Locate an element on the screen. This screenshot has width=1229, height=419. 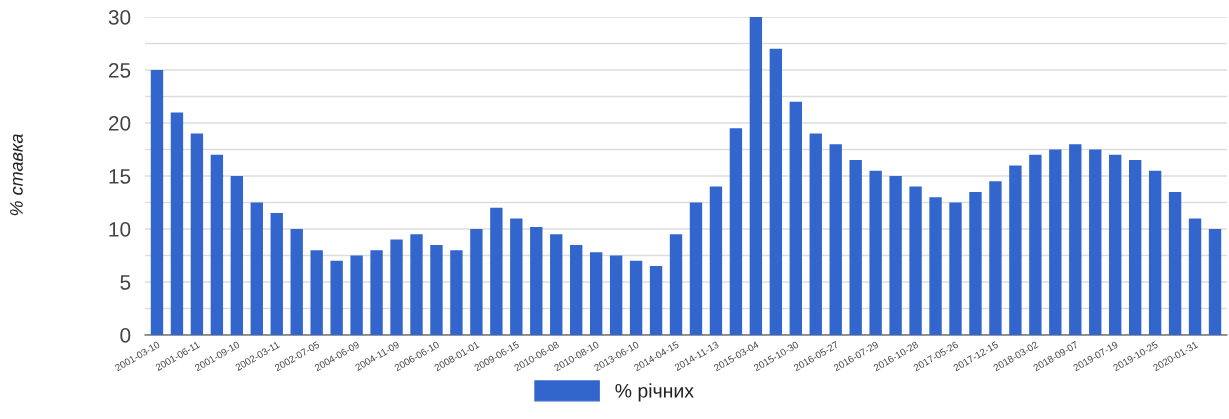
y-tick-label: 20 is located at coordinates (119, 123).